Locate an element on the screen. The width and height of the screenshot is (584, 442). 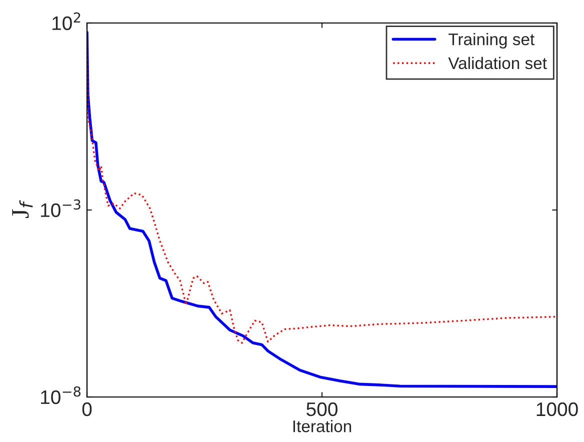
y-axis-title: J$_{f}$ is located at coordinates (22, 209).